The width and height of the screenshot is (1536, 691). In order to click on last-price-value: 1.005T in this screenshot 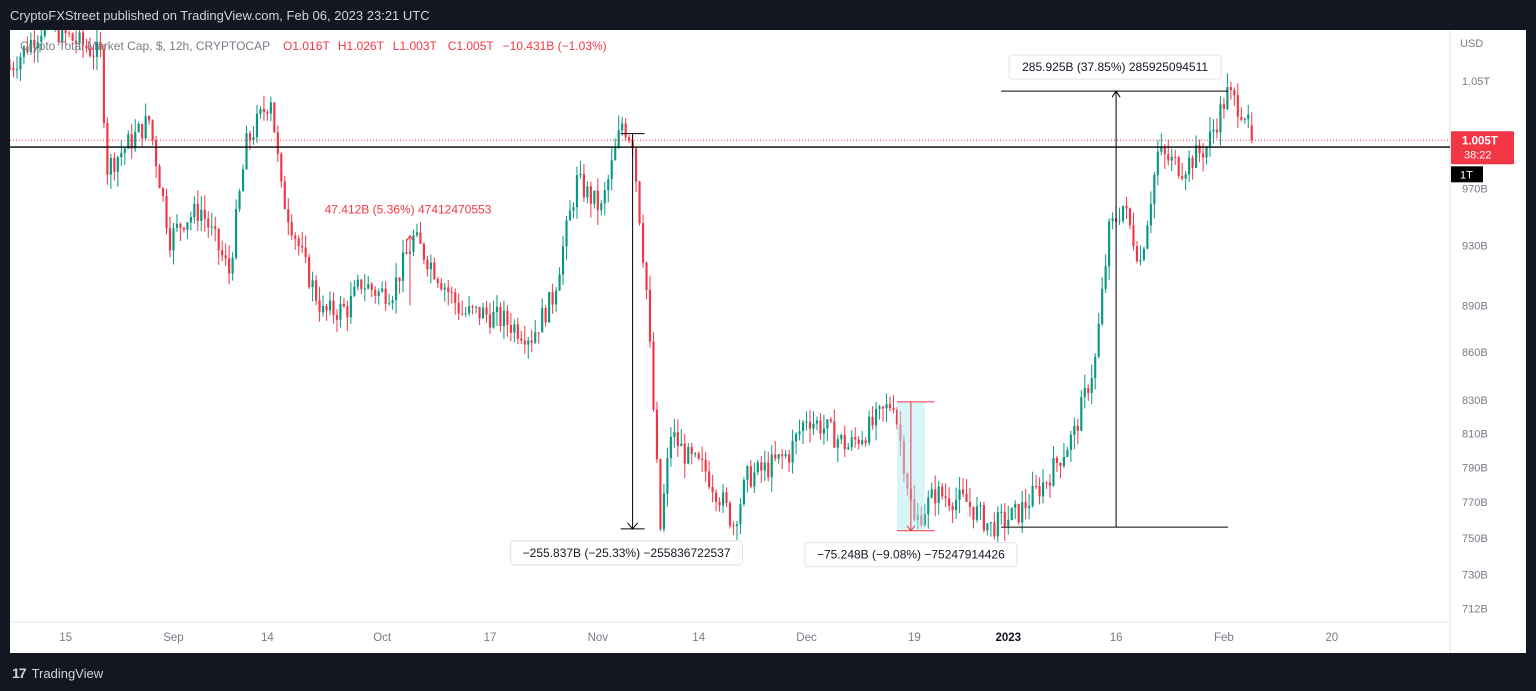, I will do `click(1480, 141)`.